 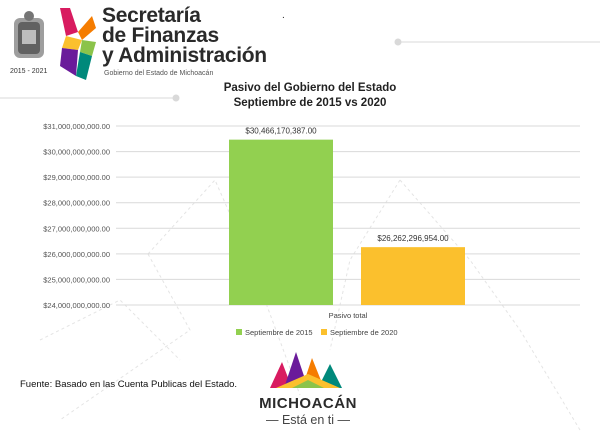 I want to click on data-label: $30,466,170,387.00, so click(x=281, y=131).